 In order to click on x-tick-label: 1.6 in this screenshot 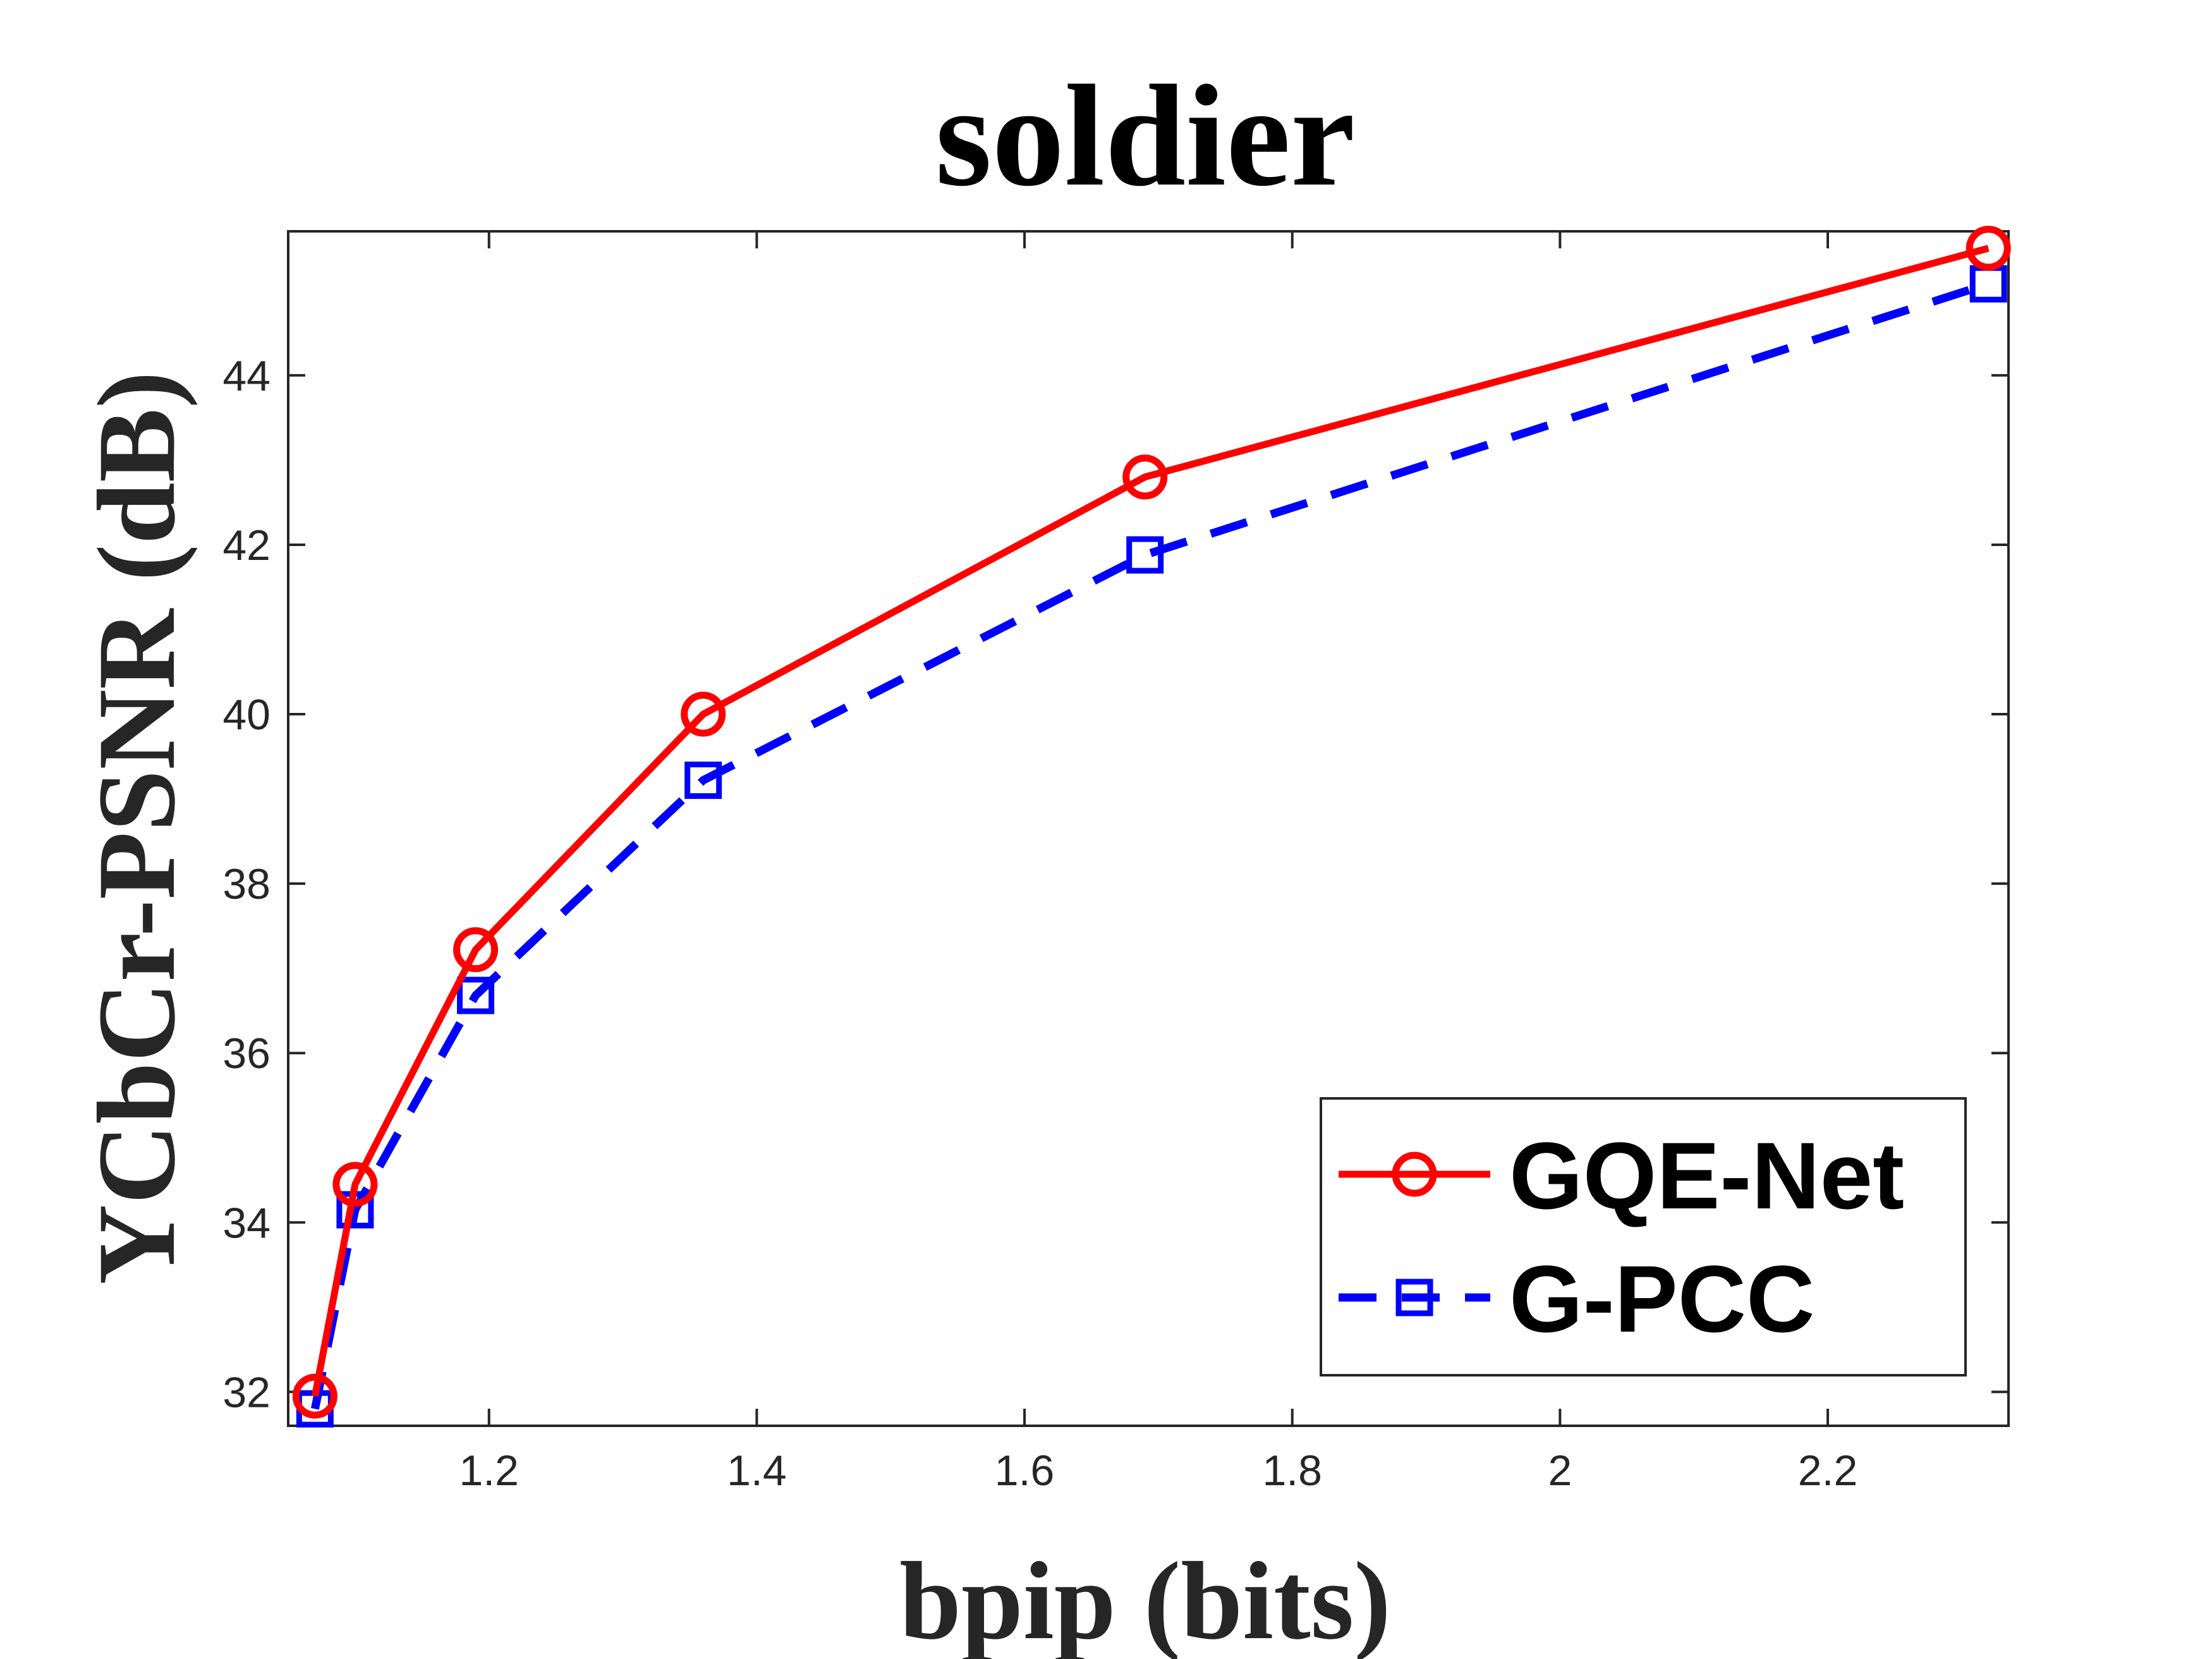, I will do `click(1025, 1471)`.